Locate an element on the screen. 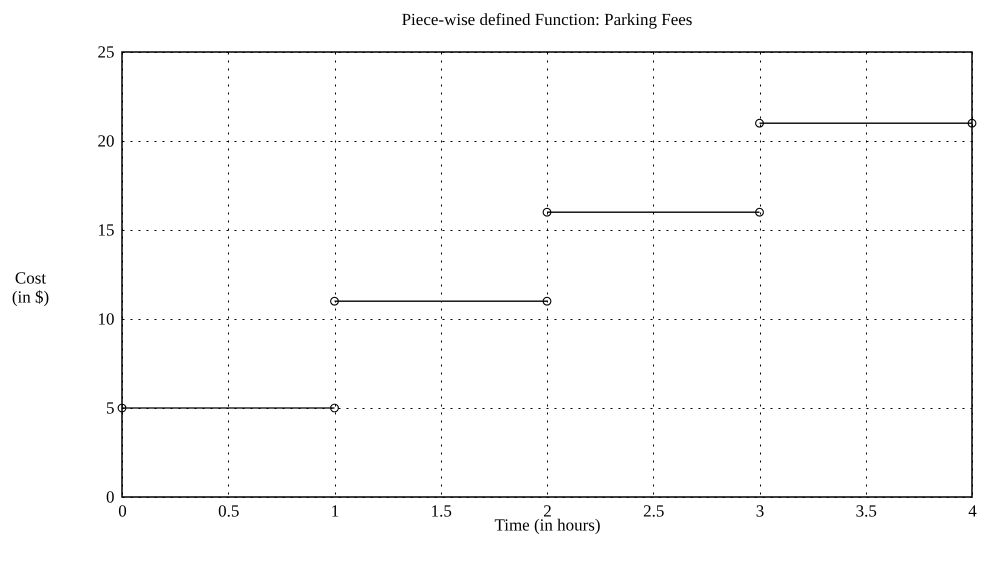 The image size is (986, 561). y-tick-label: 25 is located at coordinates (106, 52).